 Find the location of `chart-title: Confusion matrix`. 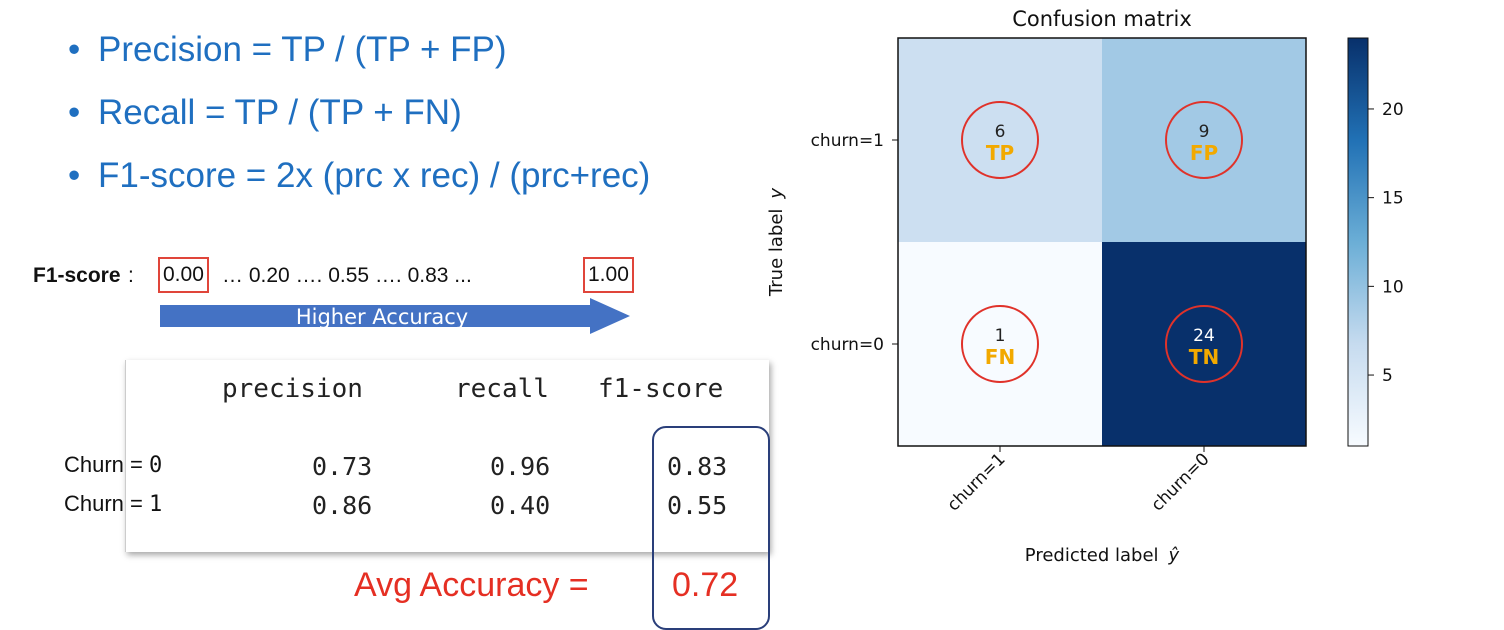

chart-title: Confusion matrix is located at coordinates (1102, 19).